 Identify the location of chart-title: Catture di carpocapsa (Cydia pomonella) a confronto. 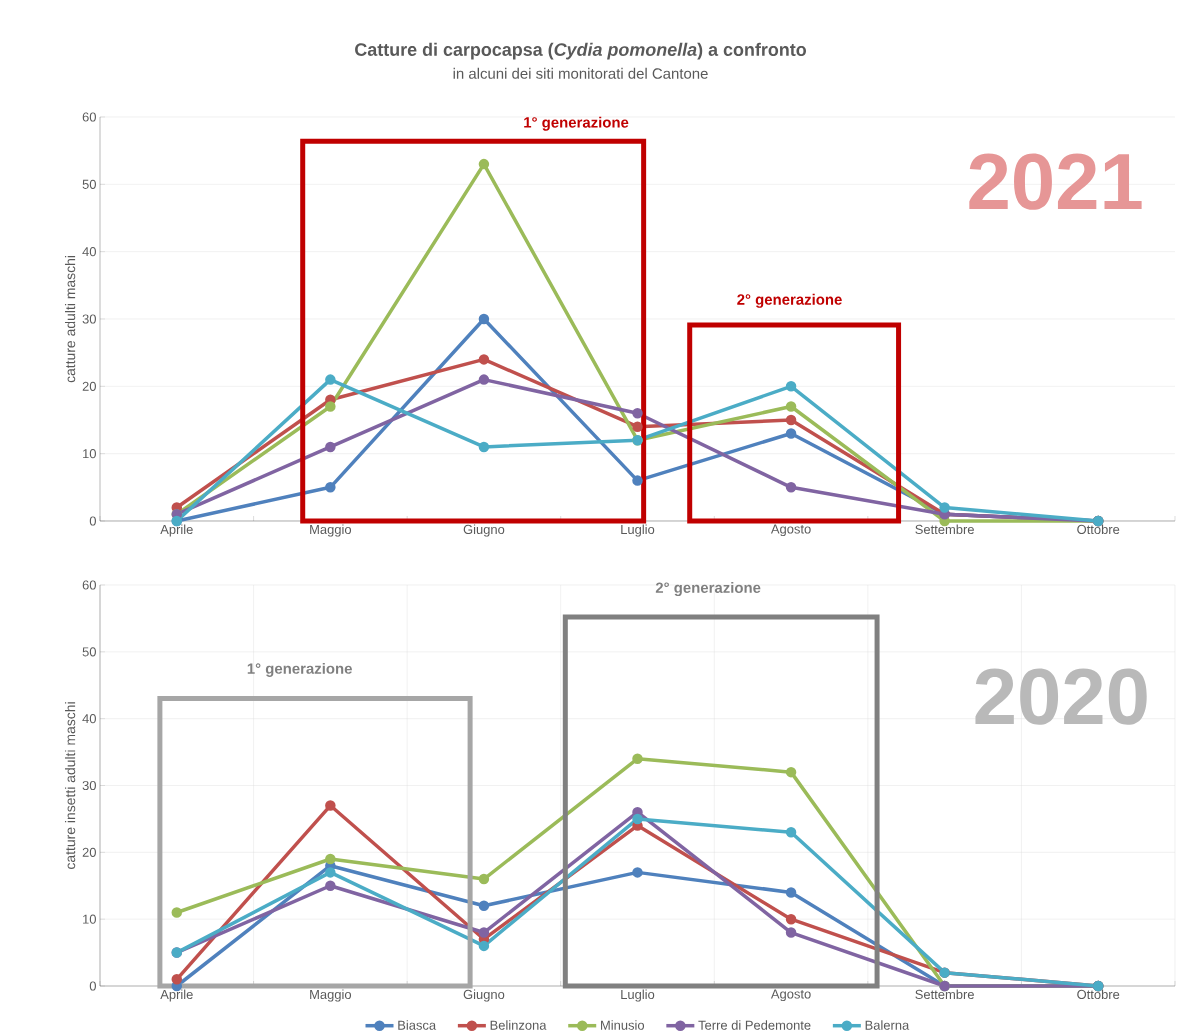
(580, 51).